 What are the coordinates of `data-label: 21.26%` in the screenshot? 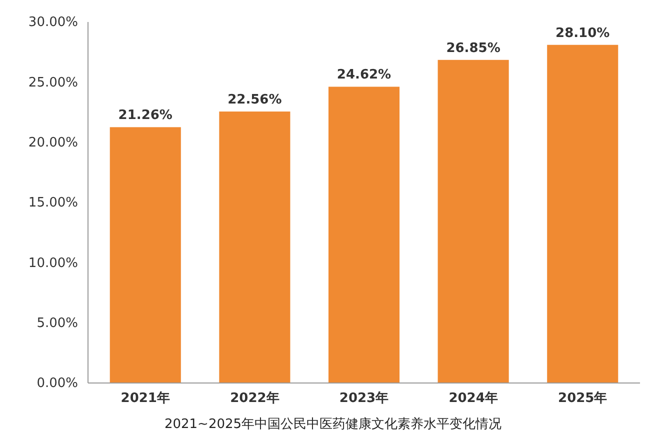 It's located at (145, 116).